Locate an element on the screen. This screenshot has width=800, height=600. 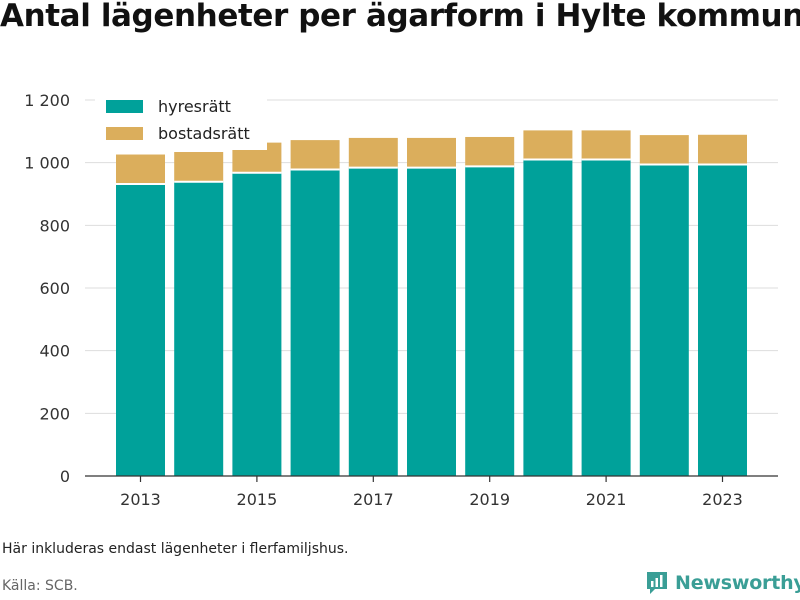
newsworthy-icon is located at coordinates (657, 583).